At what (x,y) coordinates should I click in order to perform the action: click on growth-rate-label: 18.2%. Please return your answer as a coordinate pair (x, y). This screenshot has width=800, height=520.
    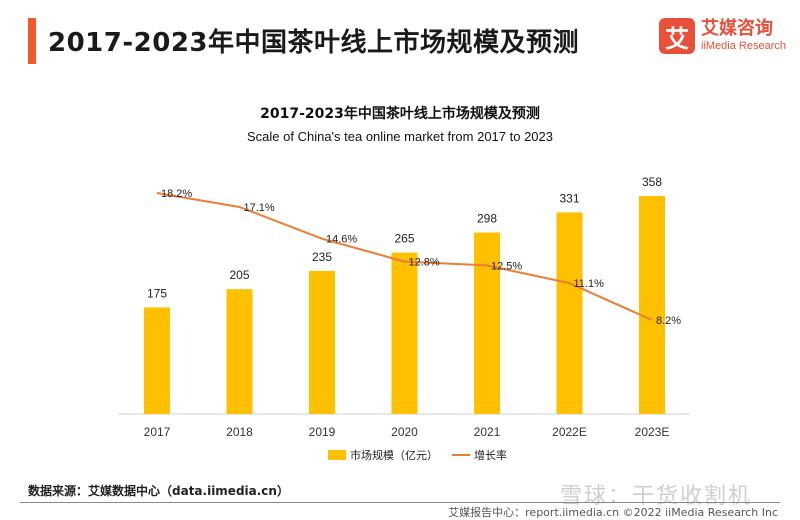
    Looking at the image, I should click on (176, 194).